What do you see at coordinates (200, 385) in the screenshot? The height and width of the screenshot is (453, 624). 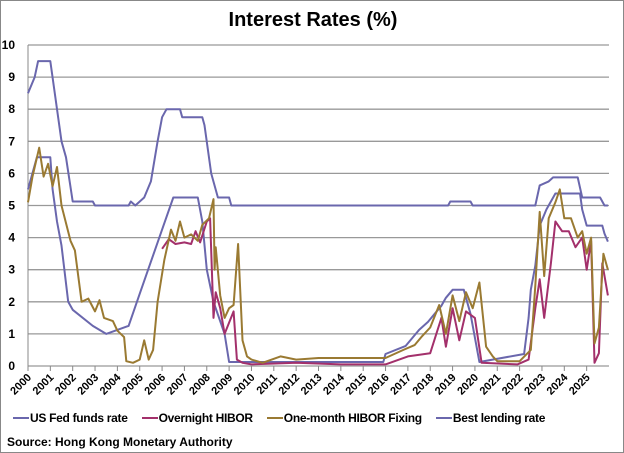 I see `x-tick-label: 2008` at bounding box center [200, 385].